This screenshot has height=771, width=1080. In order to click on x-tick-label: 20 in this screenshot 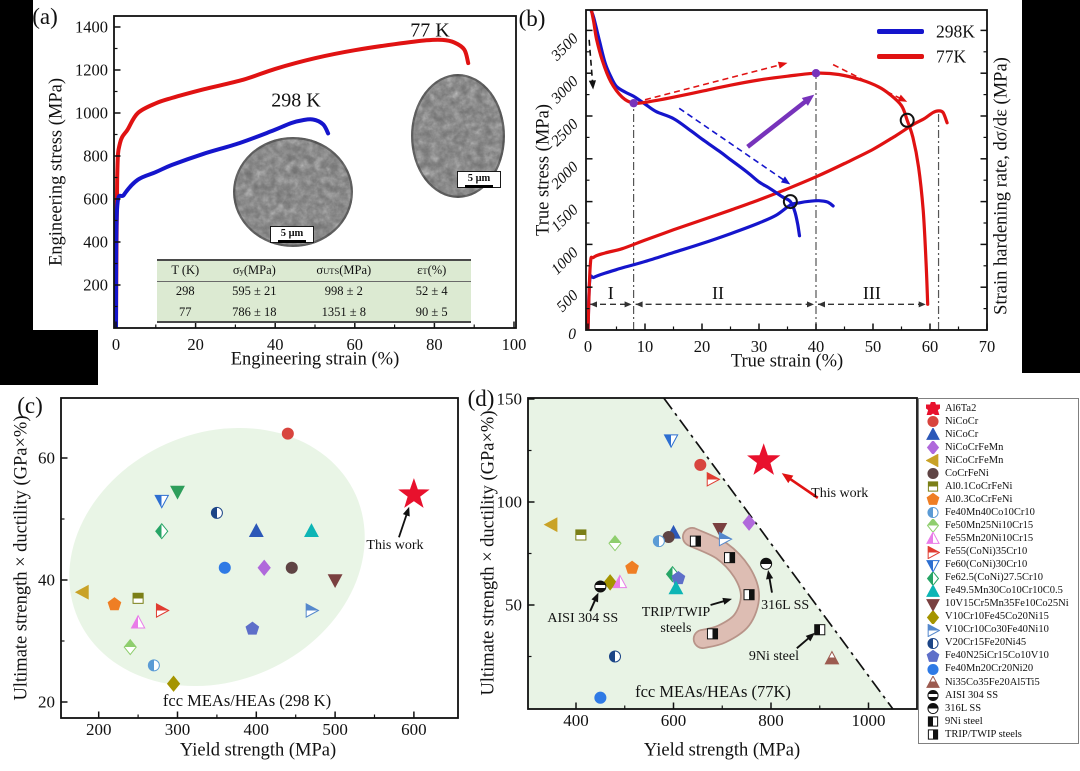, I will do `click(195, 344)`.